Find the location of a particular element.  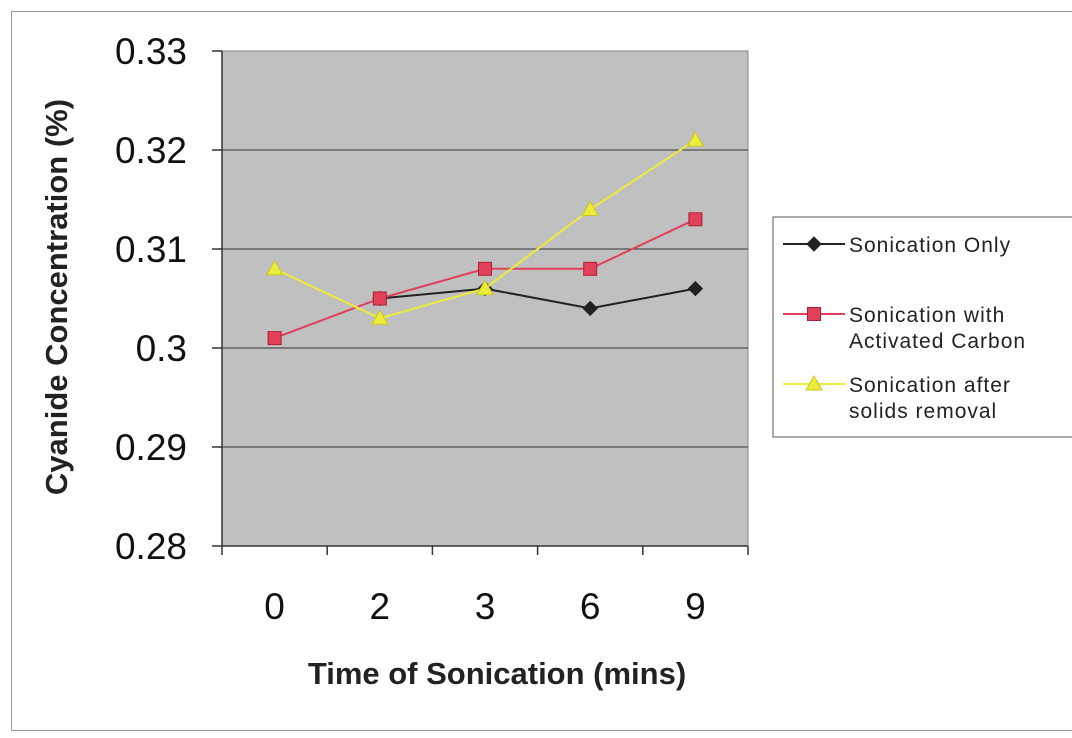

series-layer is located at coordinates (485, 238).